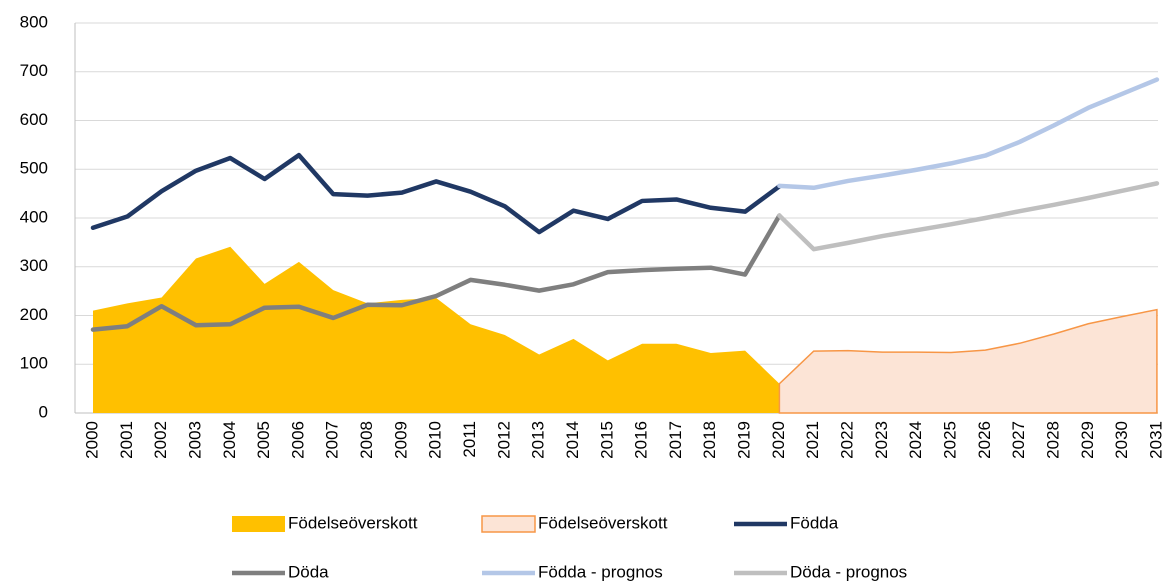 This screenshot has width=1168, height=586. I want to click on x-tick-label: 2029, so click(1087, 440).